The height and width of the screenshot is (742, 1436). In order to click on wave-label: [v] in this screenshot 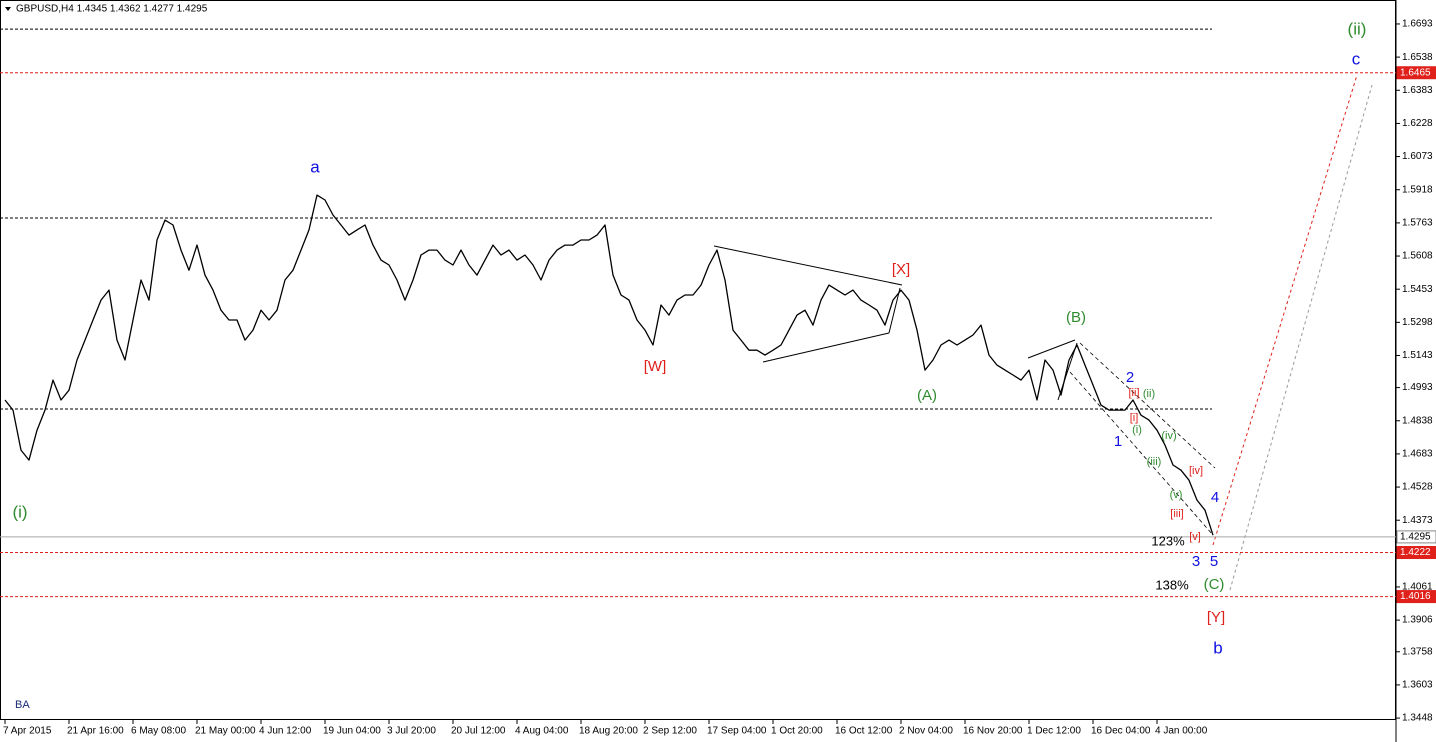, I will do `click(1195, 537)`.